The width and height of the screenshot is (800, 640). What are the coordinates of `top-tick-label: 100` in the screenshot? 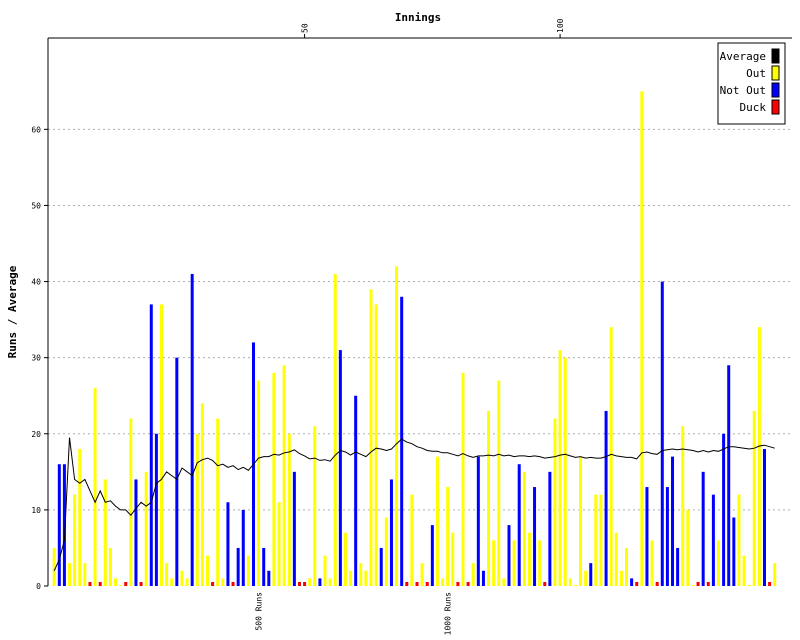 It's located at (560, 25).